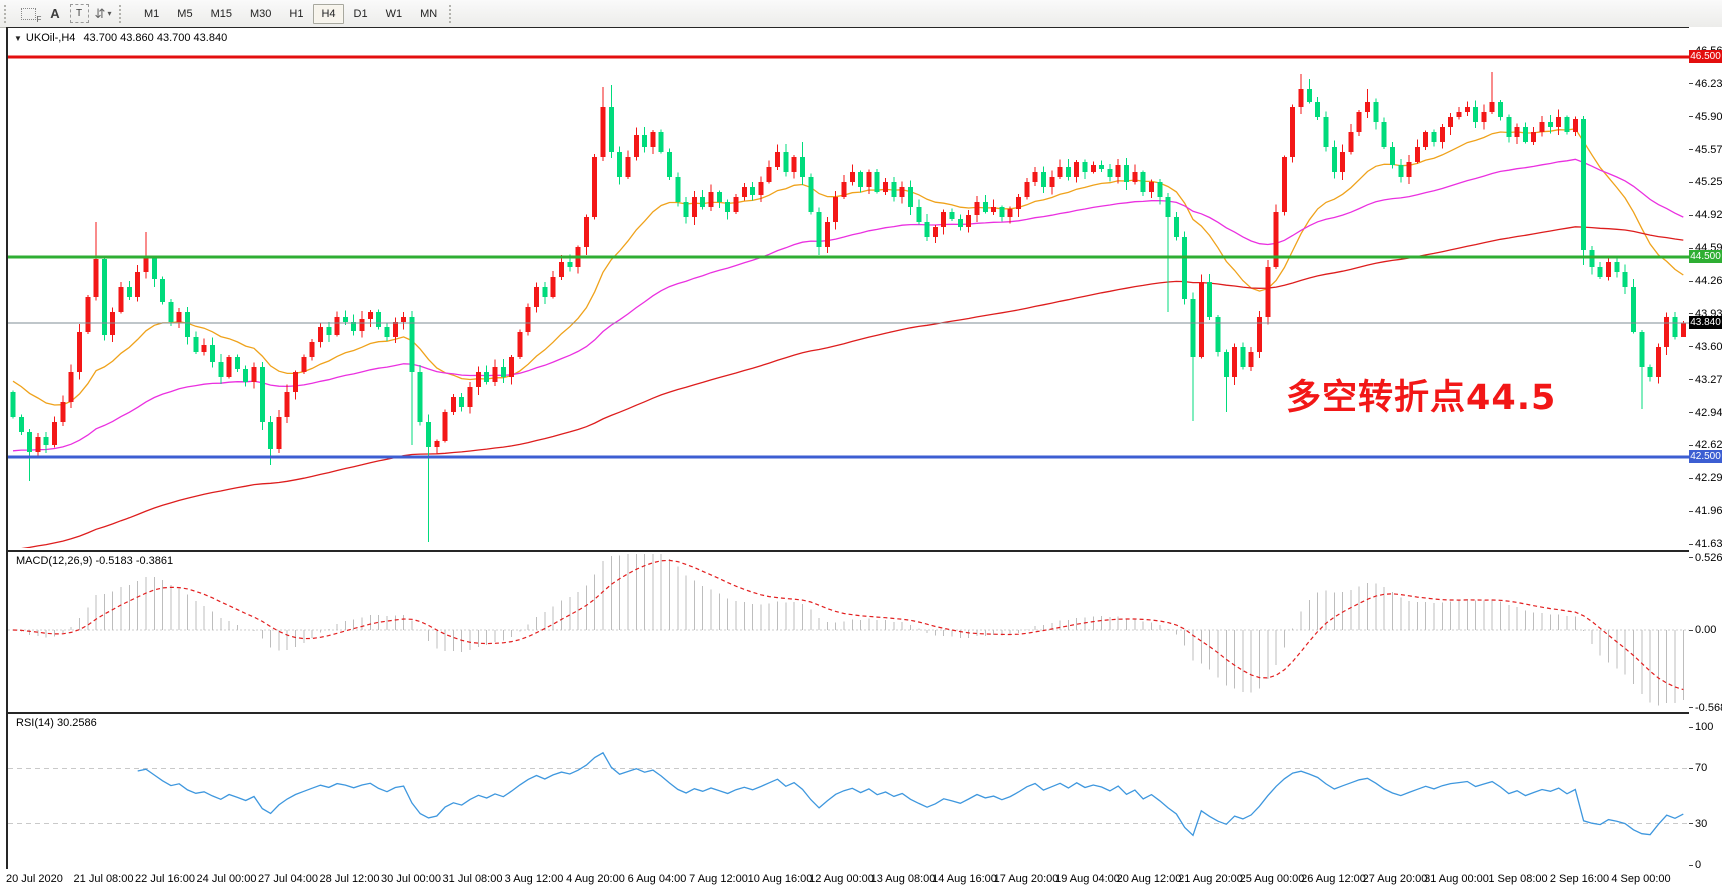 This screenshot has height=894, width=1722. Describe the element at coordinates (103, 14) in the screenshot. I see `cursor-tools-icon: ⇵ ▾` at that location.